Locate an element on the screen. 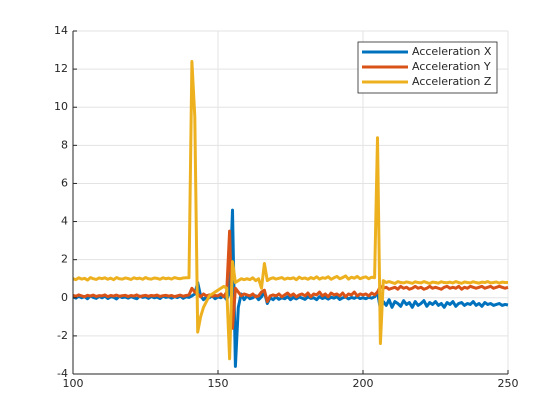  legend-label: Acceleration X is located at coordinates (452, 51).